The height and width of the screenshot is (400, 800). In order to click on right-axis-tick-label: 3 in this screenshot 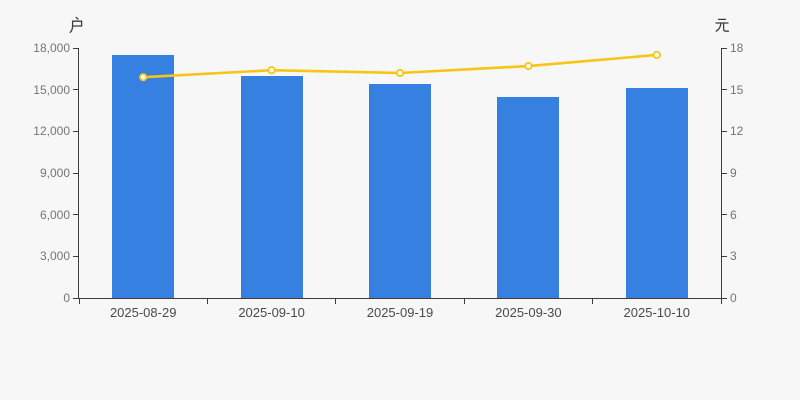, I will do `click(733, 256)`.